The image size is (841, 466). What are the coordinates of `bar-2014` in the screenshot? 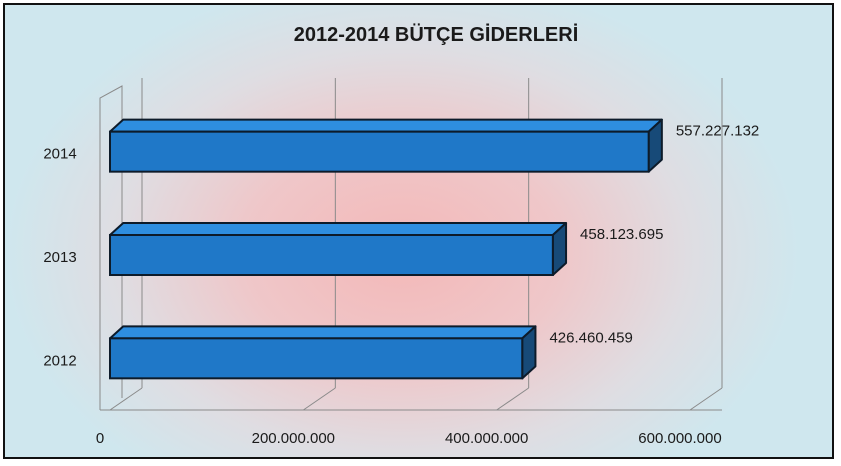 It's located at (386, 145).